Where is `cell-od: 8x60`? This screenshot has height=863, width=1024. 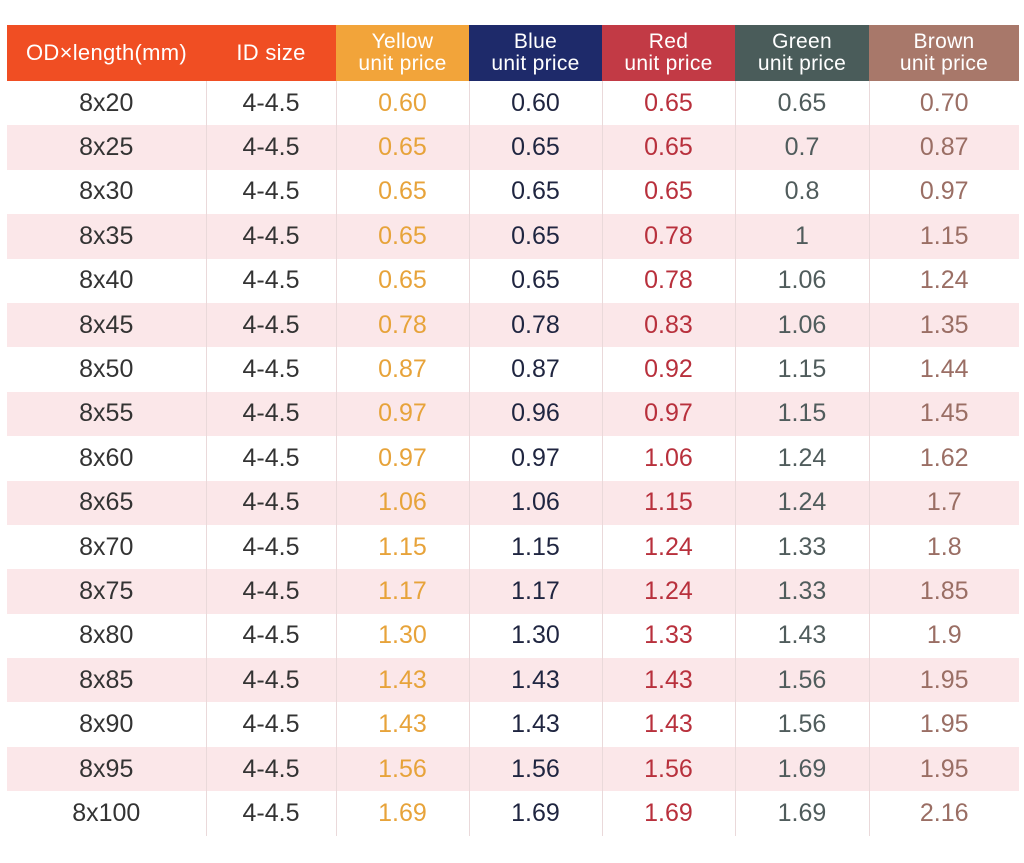
cell-od: 8x60 is located at coordinates (107, 458).